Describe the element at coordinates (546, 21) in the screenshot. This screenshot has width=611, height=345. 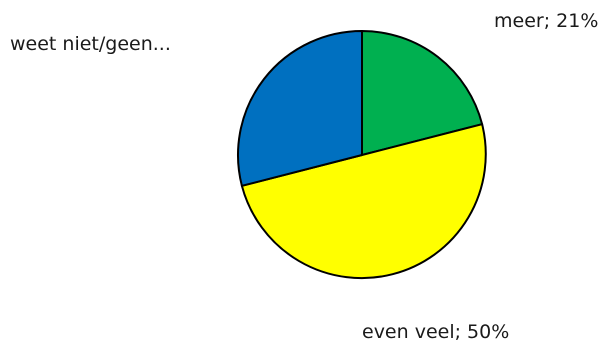
I see `slice-label-meer: meer; 21%` at that location.